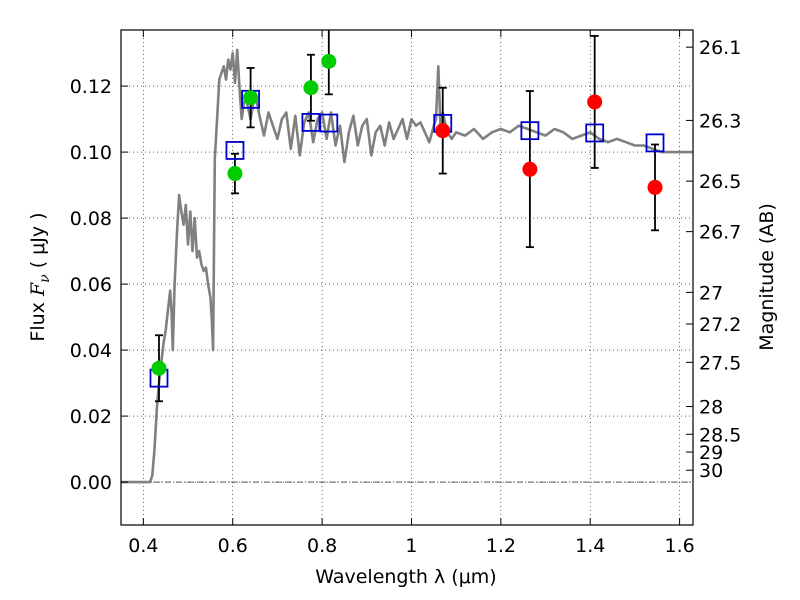 This screenshot has height=600, width=800. Describe the element at coordinates (720, 325) in the screenshot. I see `y2-tick-label: 27.2` at that location.